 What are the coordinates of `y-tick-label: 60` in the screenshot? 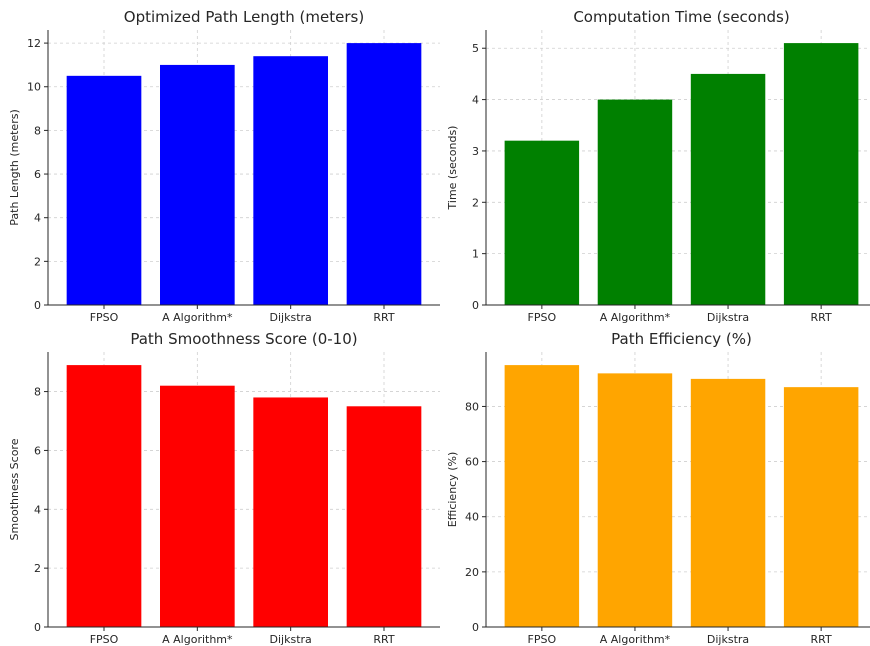 It's located at (472, 462).